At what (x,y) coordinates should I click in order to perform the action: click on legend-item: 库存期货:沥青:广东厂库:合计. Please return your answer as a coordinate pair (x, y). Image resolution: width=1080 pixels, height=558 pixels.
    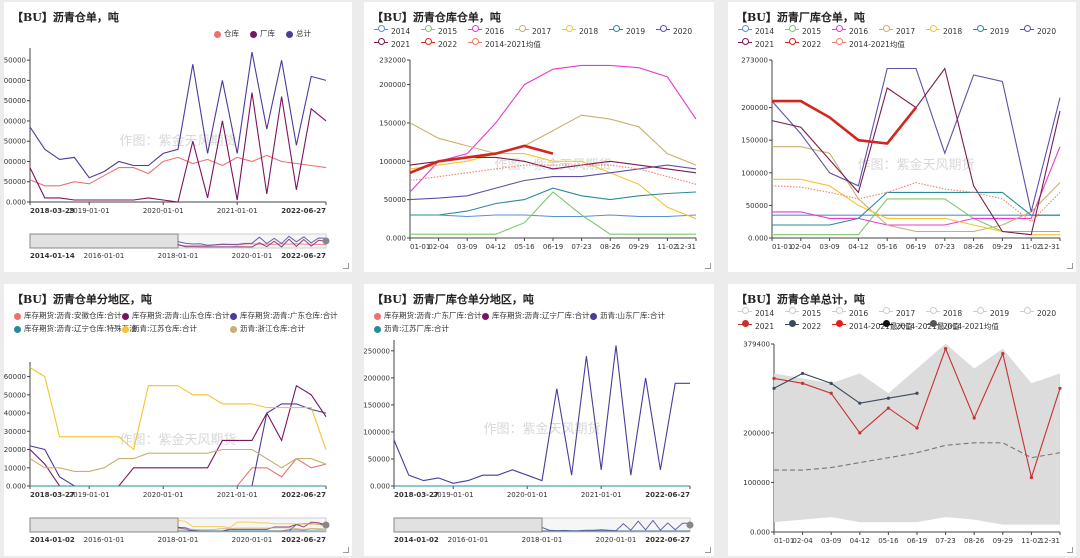
    Looking at the image, I should click on (428, 316).